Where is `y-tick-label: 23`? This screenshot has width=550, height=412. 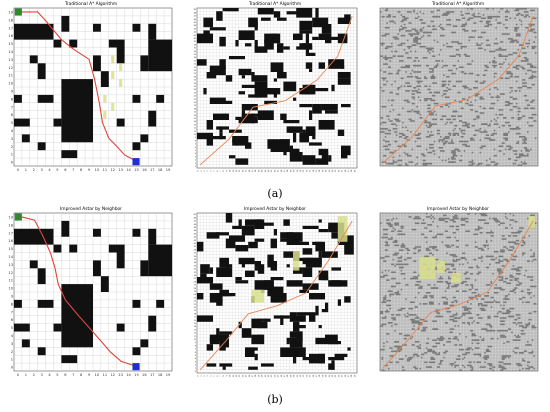 y-tick-label: 23 is located at coordinates (195, 298).